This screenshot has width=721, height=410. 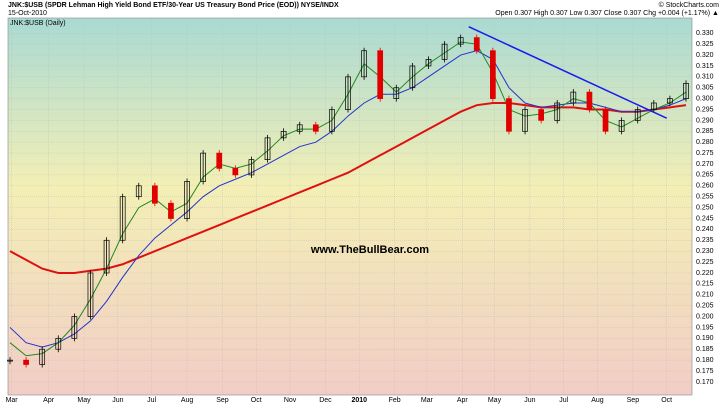 What do you see at coordinates (705, 120) in the screenshot?
I see `y-tick-label: 0.290` at bounding box center [705, 120].